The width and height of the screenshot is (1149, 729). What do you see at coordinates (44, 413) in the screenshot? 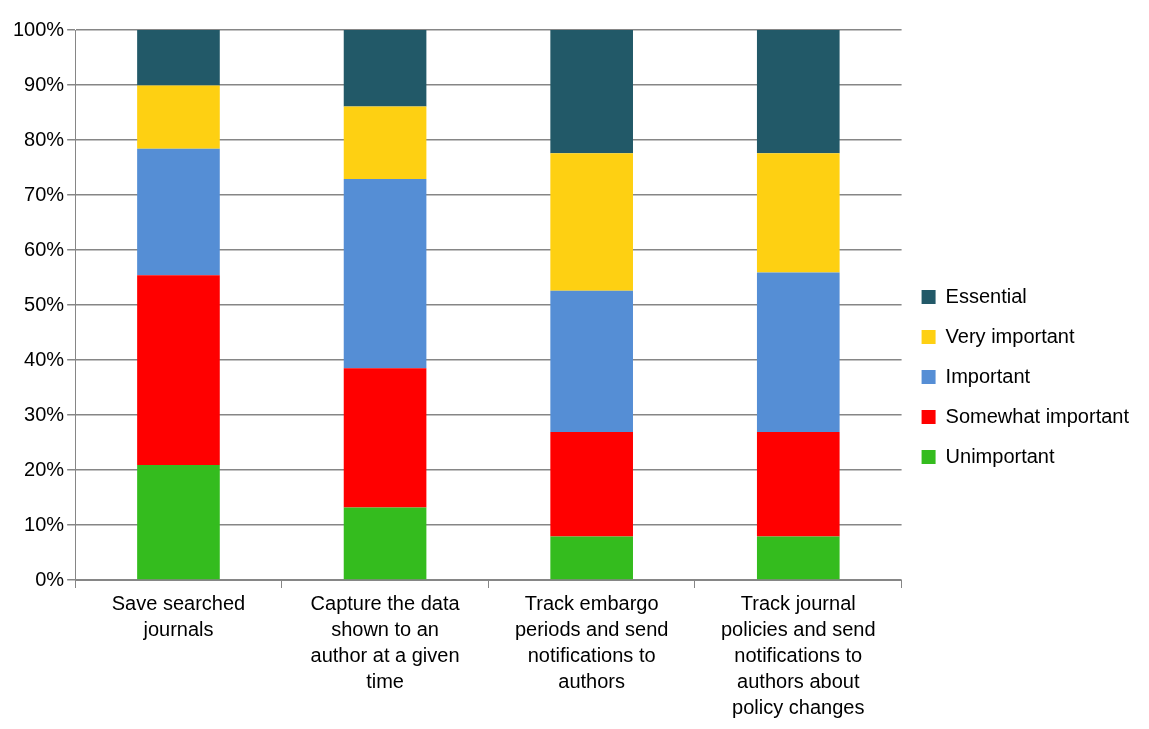
I see `y-tick-label: 30%` at bounding box center [44, 413].